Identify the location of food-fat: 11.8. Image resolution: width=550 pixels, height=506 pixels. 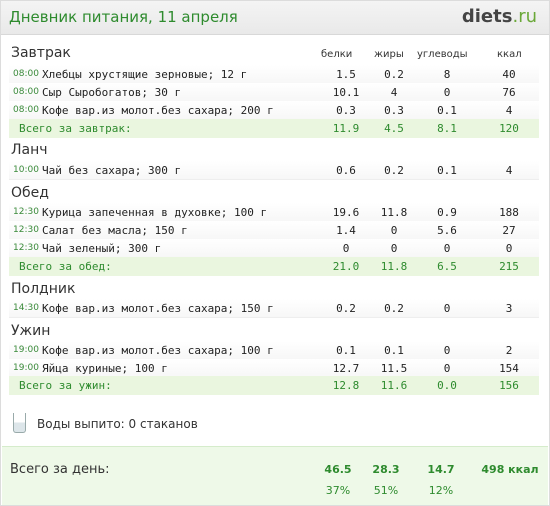
(394, 212).